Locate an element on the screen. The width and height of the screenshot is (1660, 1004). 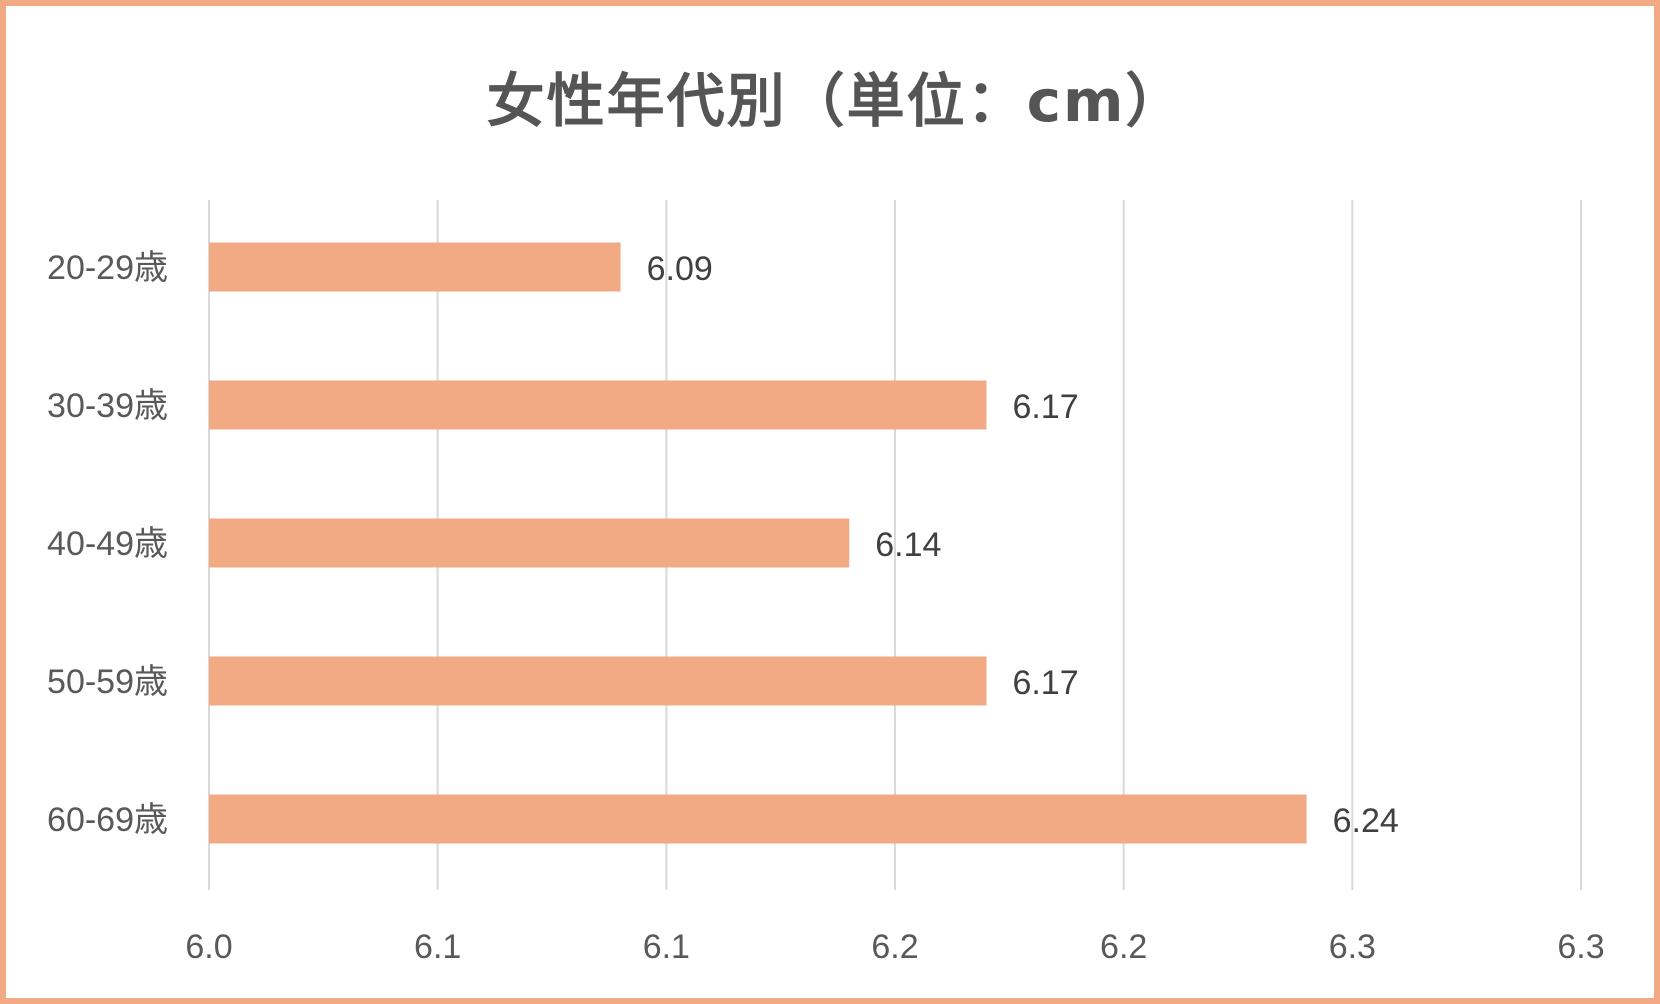
data-label: 6.09 is located at coordinates (680, 269).